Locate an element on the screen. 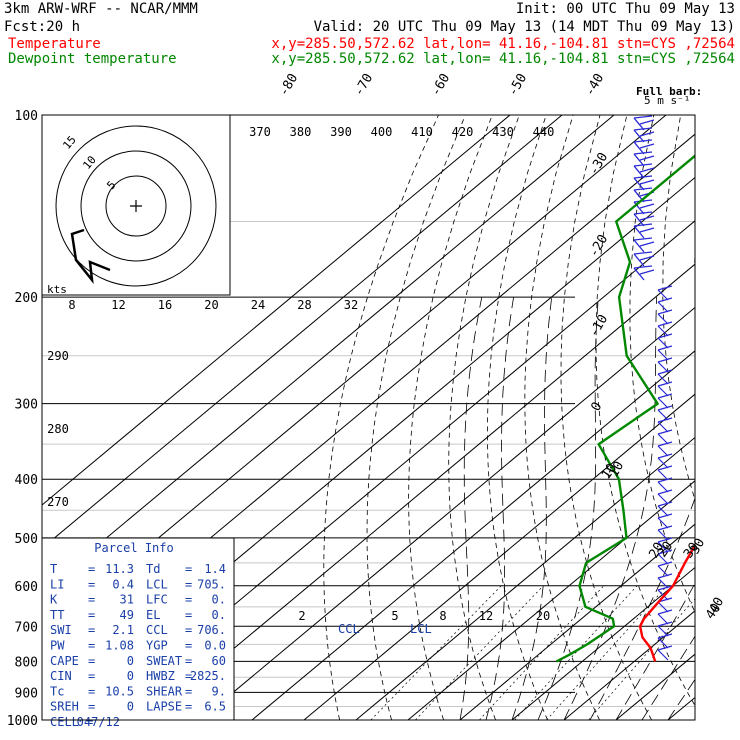  isotherm-label: 40 is located at coordinates (716, 605).